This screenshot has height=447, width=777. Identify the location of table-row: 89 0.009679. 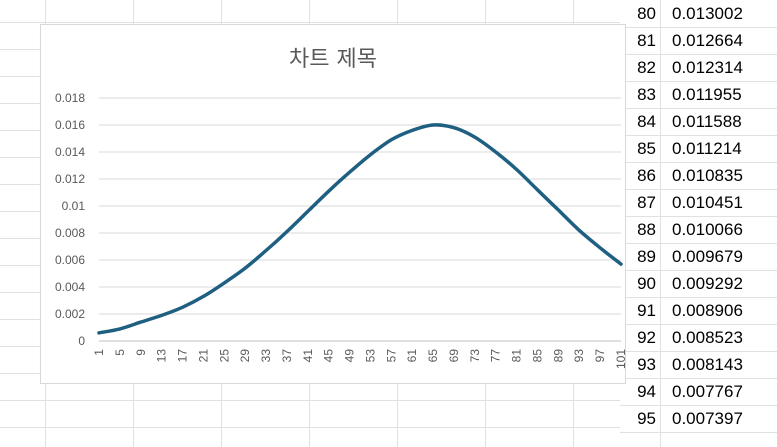
(698, 257).